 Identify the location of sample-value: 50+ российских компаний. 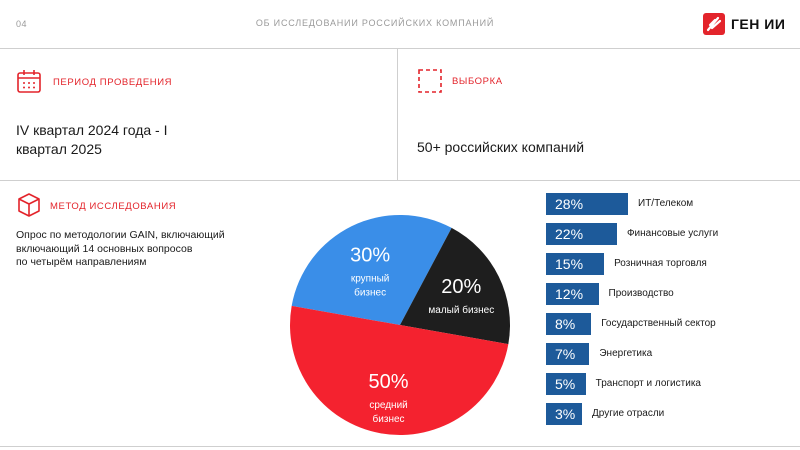
(501, 147).